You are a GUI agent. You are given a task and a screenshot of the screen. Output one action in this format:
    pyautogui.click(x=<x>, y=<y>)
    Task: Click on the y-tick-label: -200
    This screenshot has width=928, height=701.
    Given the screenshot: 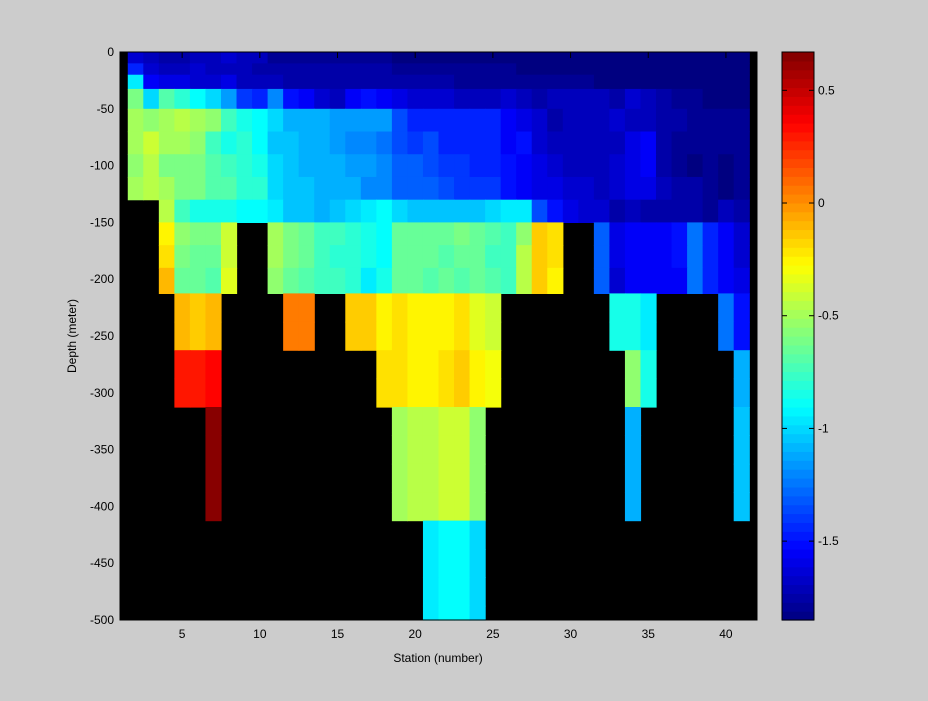 What is the action you would take?
    pyautogui.click(x=102, y=279)
    